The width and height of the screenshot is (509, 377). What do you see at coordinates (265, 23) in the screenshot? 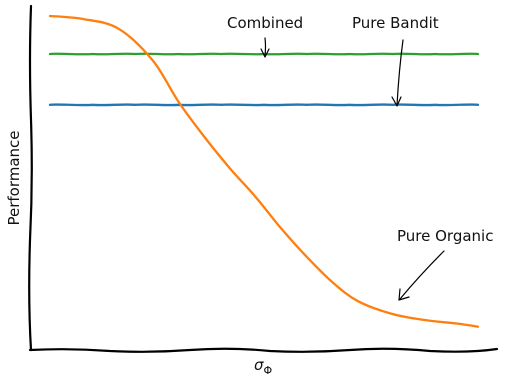
I see `annotation-combined: Combined` at bounding box center [265, 23].